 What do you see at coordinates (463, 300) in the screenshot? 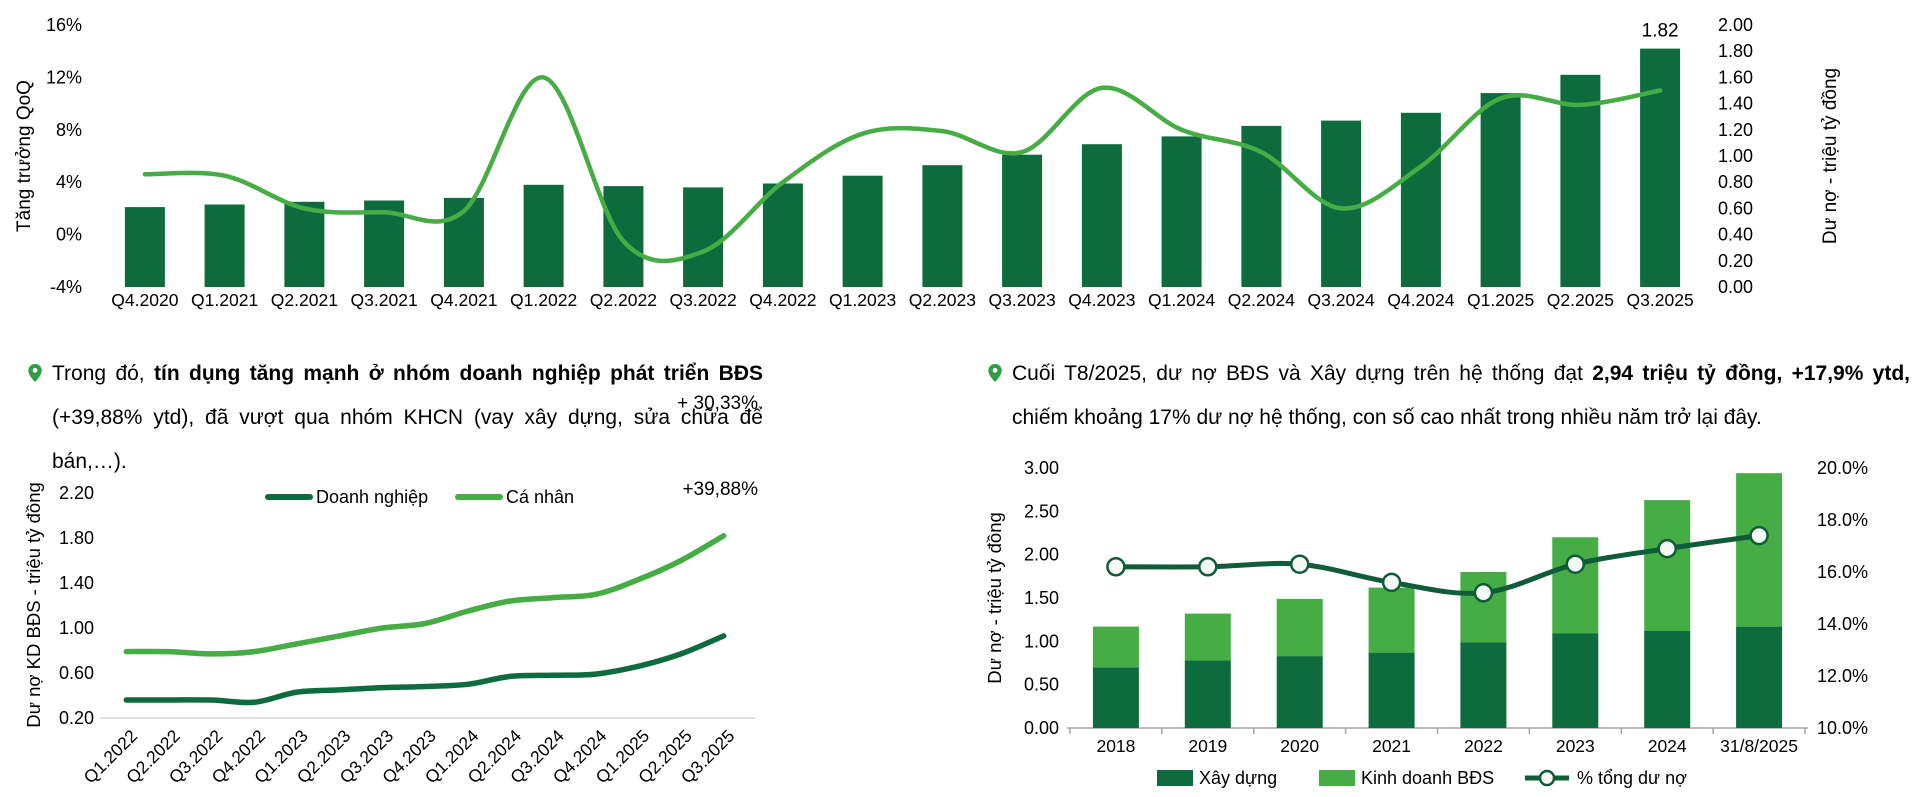
I see `x-axis-label: Q4.2021` at bounding box center [463, 300].